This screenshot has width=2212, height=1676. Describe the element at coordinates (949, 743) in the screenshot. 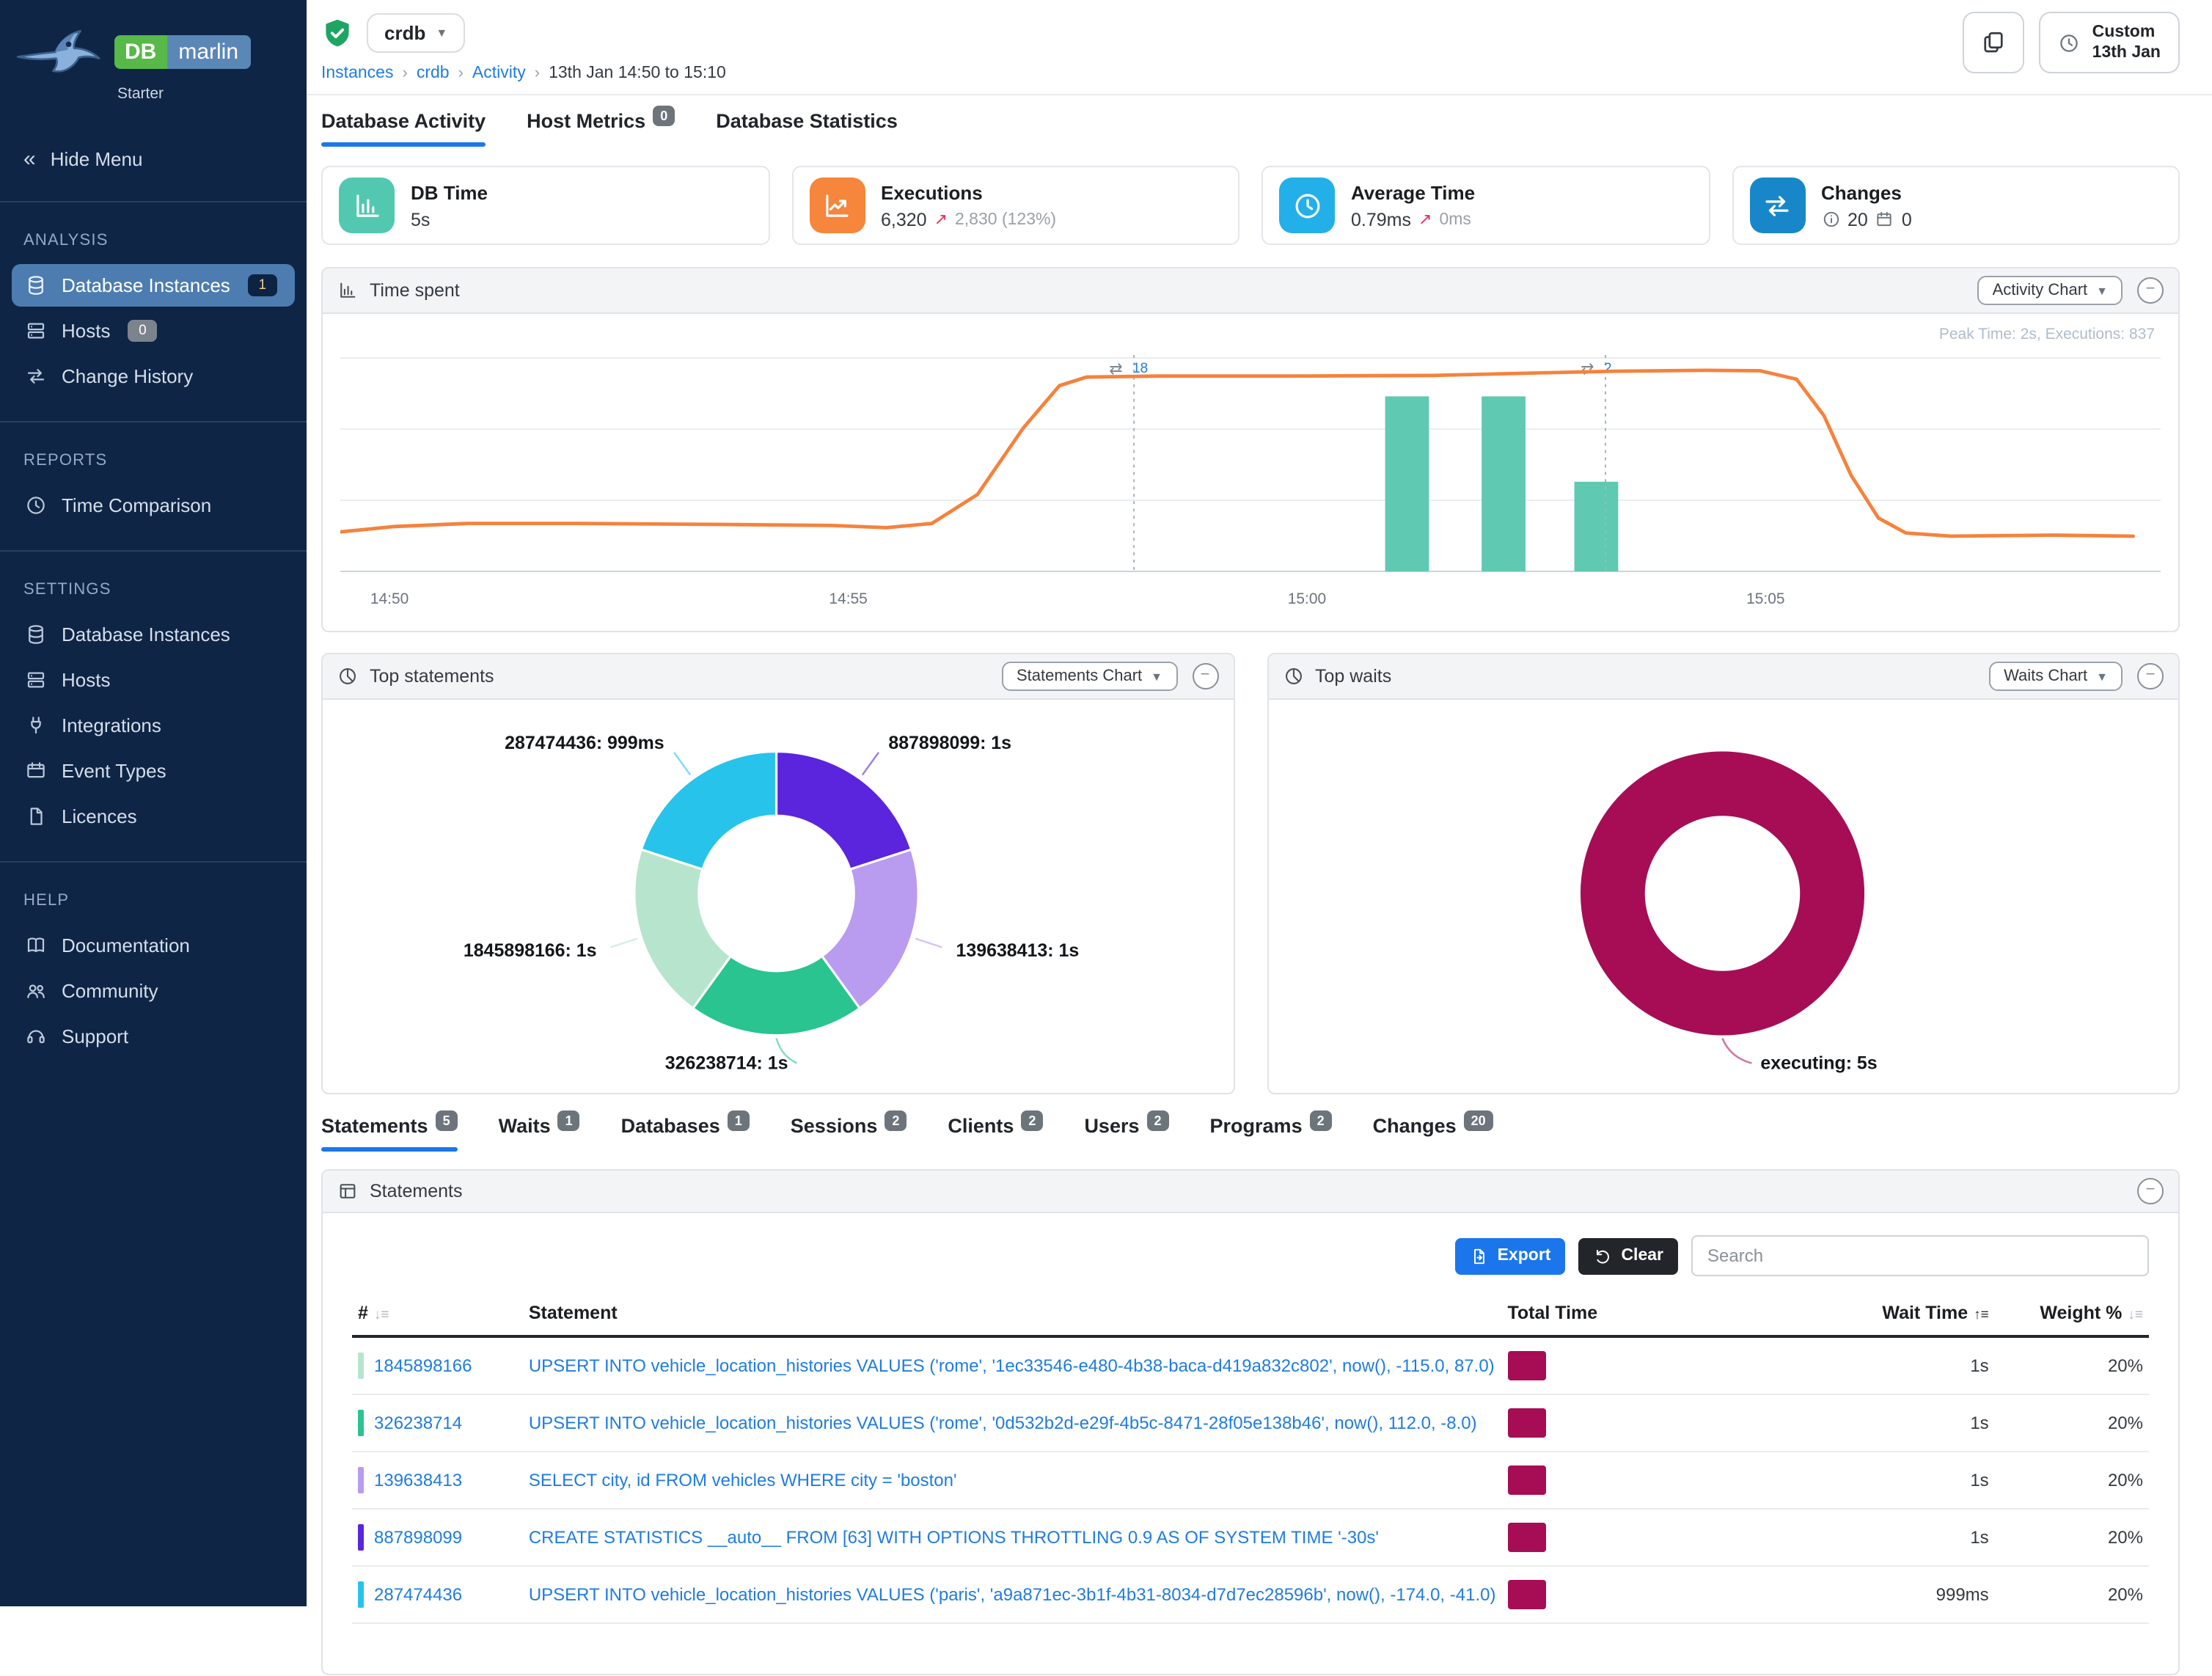

I see `donut-label: 887898099: 1s` at that location.